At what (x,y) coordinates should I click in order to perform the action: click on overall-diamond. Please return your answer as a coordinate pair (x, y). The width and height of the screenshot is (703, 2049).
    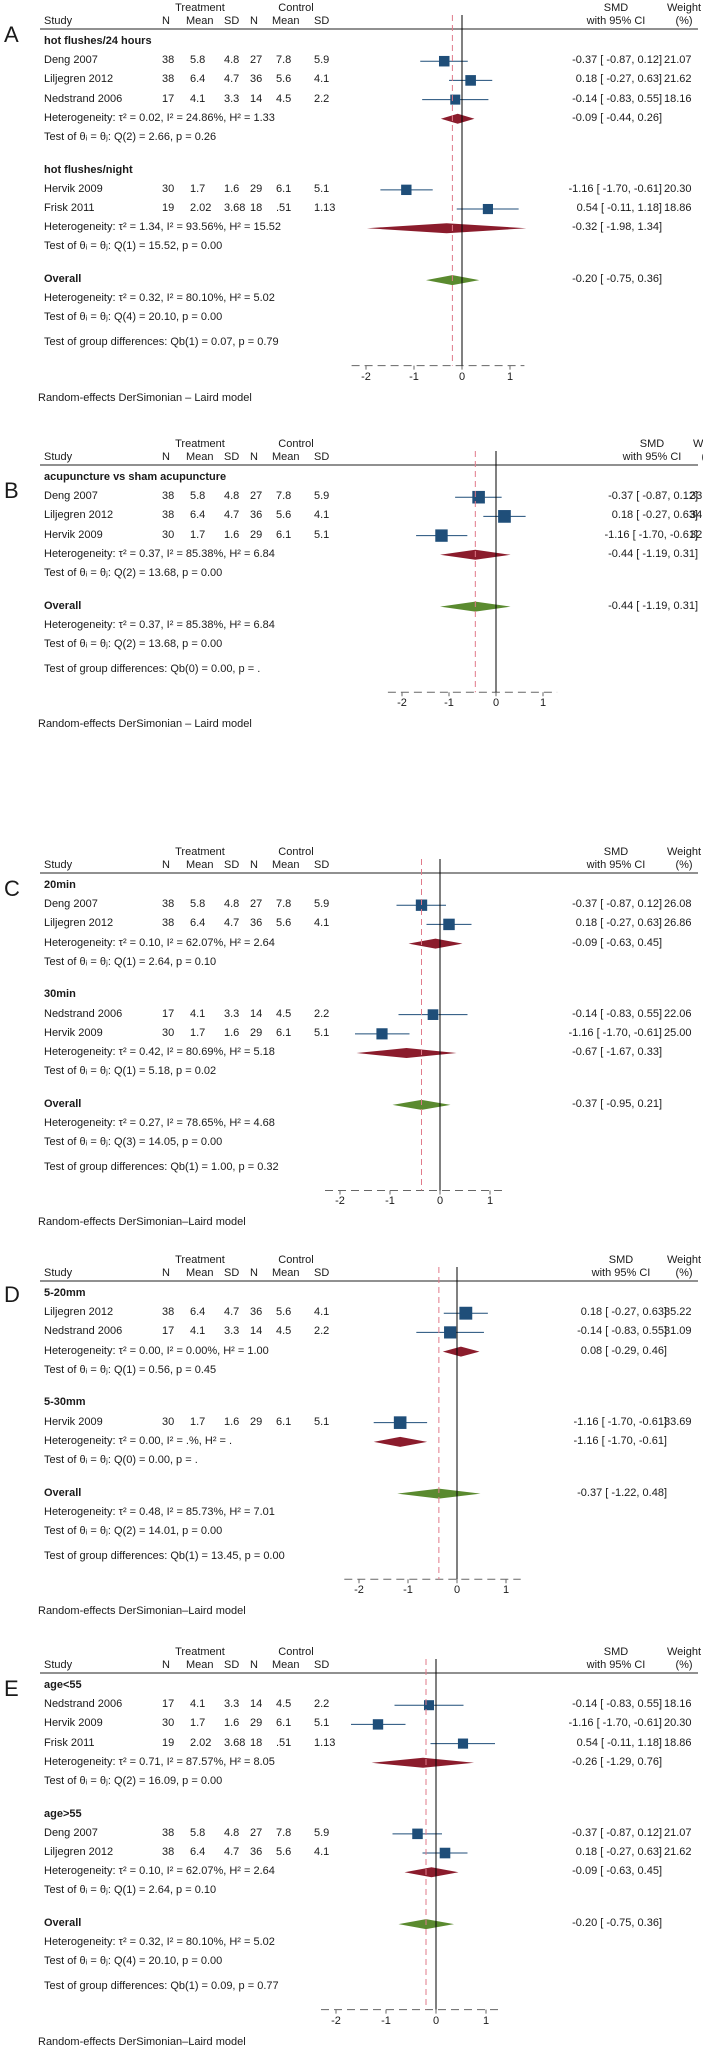
    Looking at the image, I should click on (439, 1493).